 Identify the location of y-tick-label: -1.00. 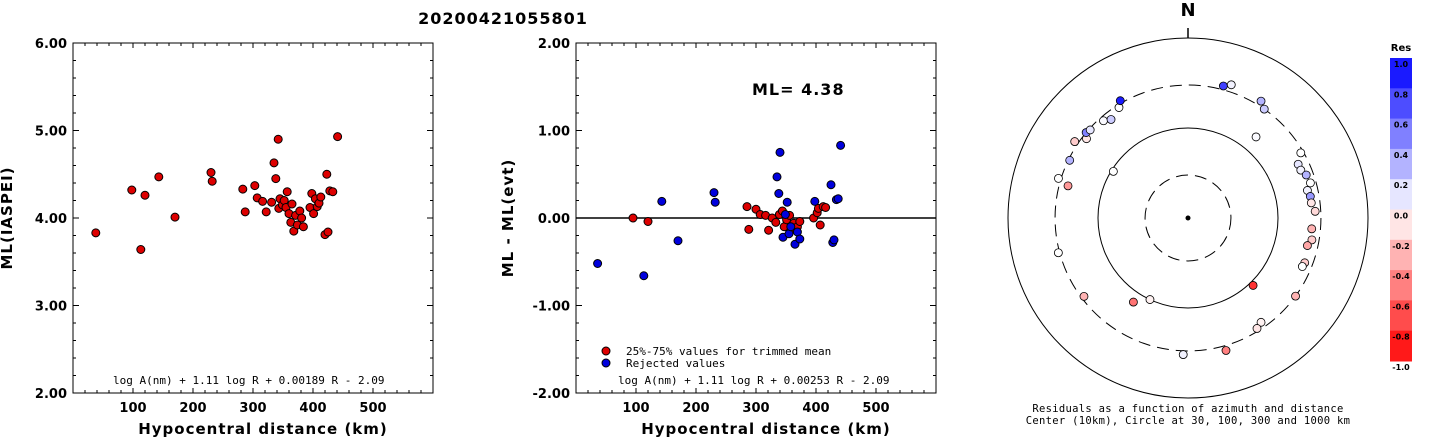
(551, 307).